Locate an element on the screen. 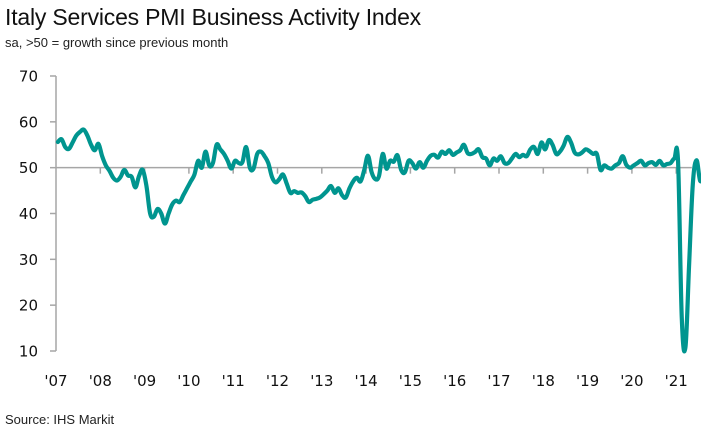 This screenshot has width=701, height=442. x-tick-label: '15 is located at coordinates (410, 381).